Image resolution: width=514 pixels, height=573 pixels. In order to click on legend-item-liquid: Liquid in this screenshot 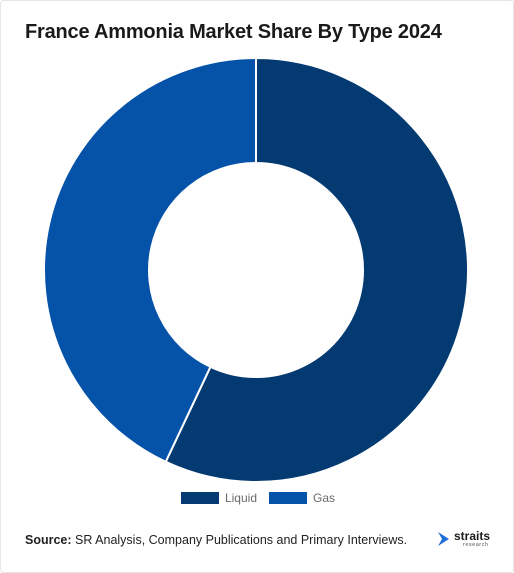, I will do `click(218, 498)`.